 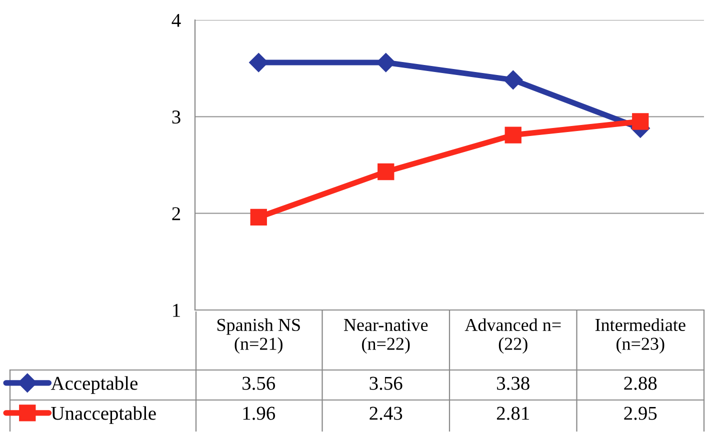 I want to click on data-label: 3.38, so click(x=513, y=383).